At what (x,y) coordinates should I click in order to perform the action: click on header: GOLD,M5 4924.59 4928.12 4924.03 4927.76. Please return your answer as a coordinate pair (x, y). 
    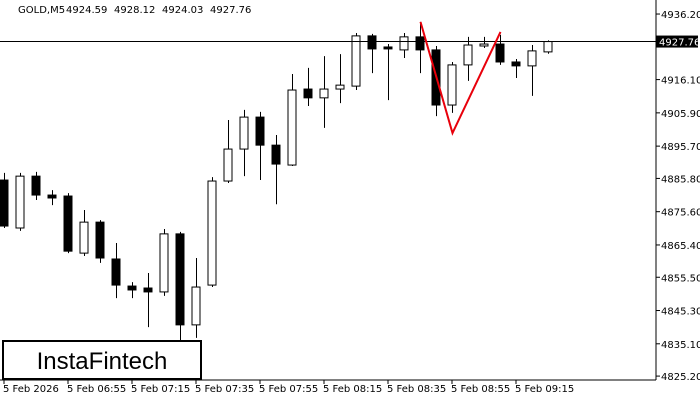
    Looking at the image, I should click on (134, 10).